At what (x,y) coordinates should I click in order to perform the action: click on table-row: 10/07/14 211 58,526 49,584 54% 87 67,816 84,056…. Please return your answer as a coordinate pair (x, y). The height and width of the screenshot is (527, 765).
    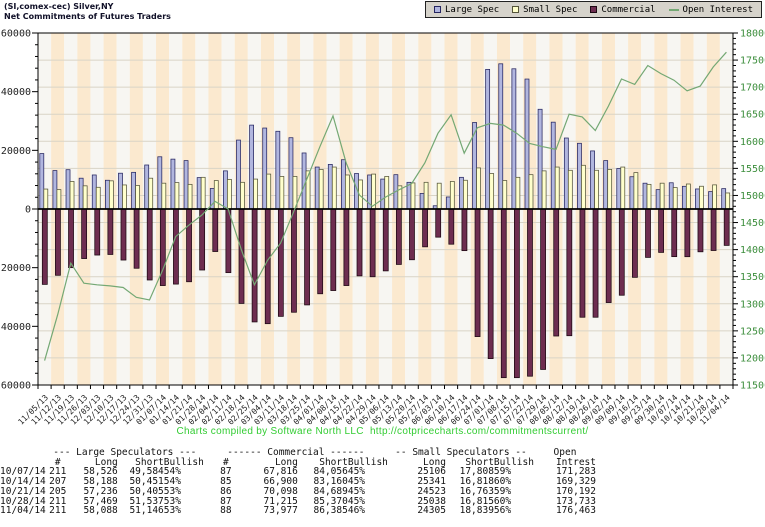
    Looking at the image, I should click on (298, 472).